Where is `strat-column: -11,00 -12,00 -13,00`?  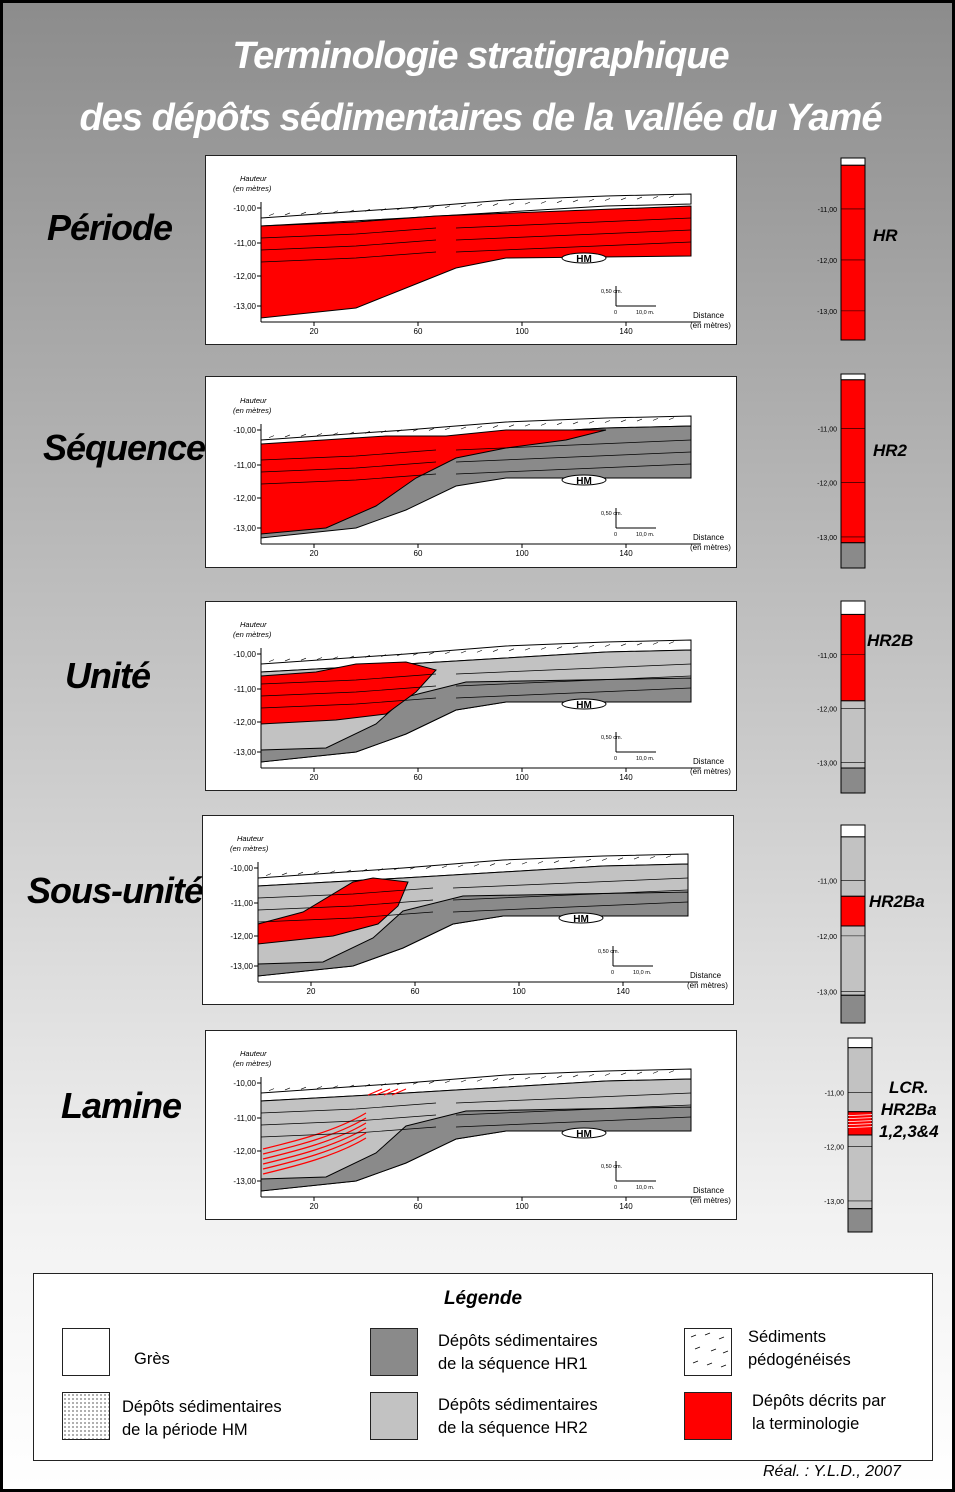 strat-column: -11,00 -12,00 -13,00 is located at coordinates (835, 926).